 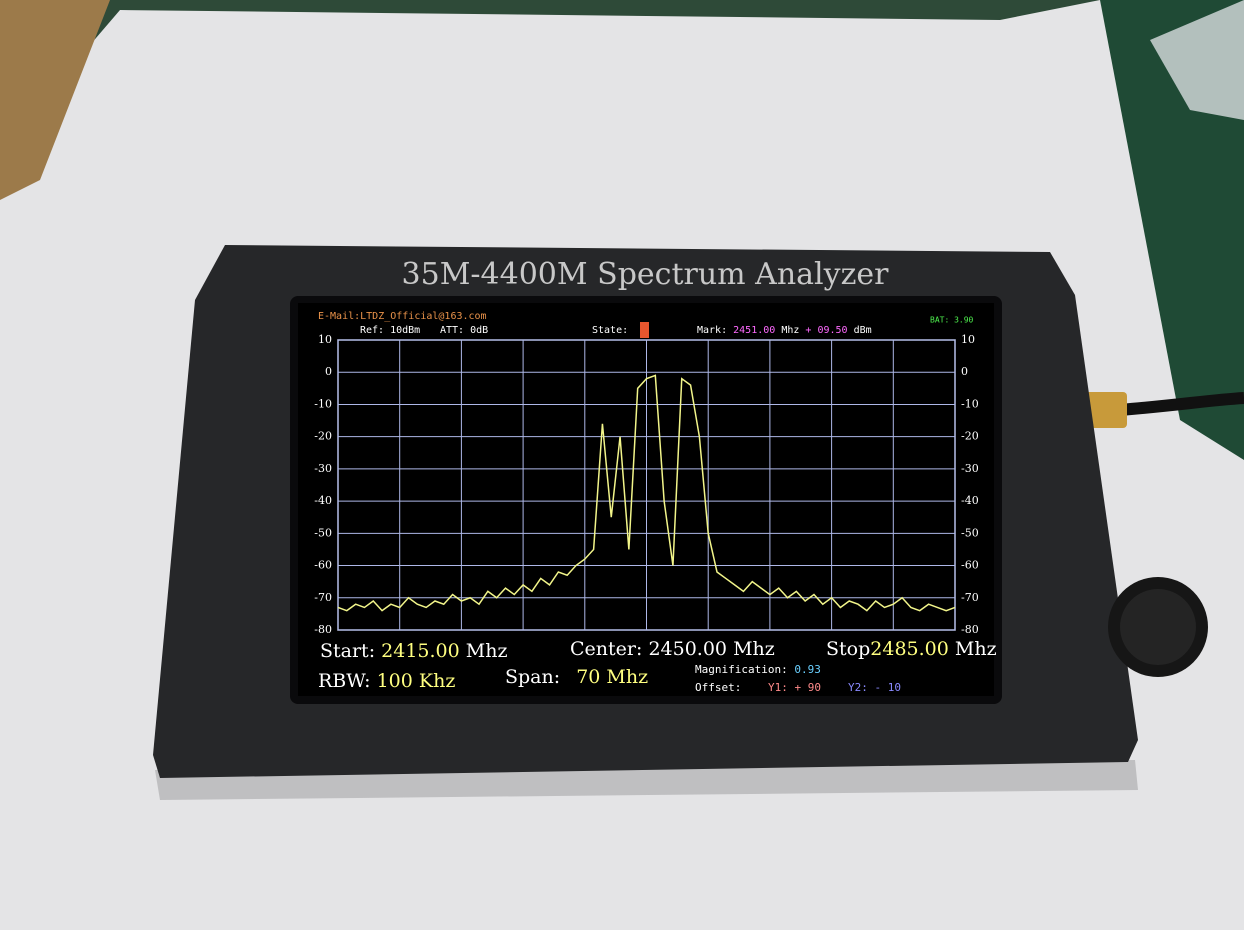 What do you see at coordinates (970, 532) in the screenshot?
I see `y2-tick-label: -50` at bounding box center [970, 532].